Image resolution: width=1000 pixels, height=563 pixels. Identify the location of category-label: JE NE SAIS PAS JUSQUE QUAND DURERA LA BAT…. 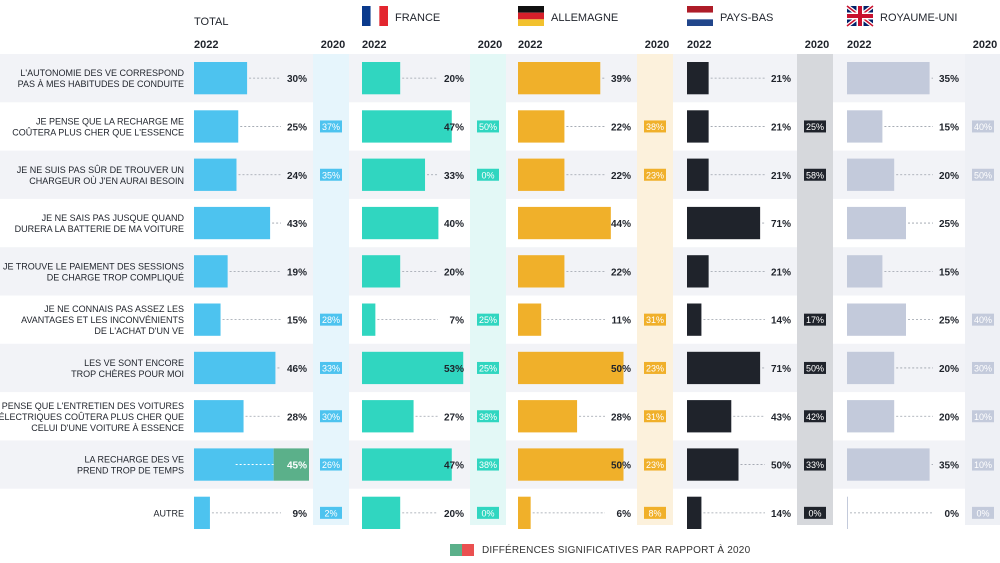
(100, 223).